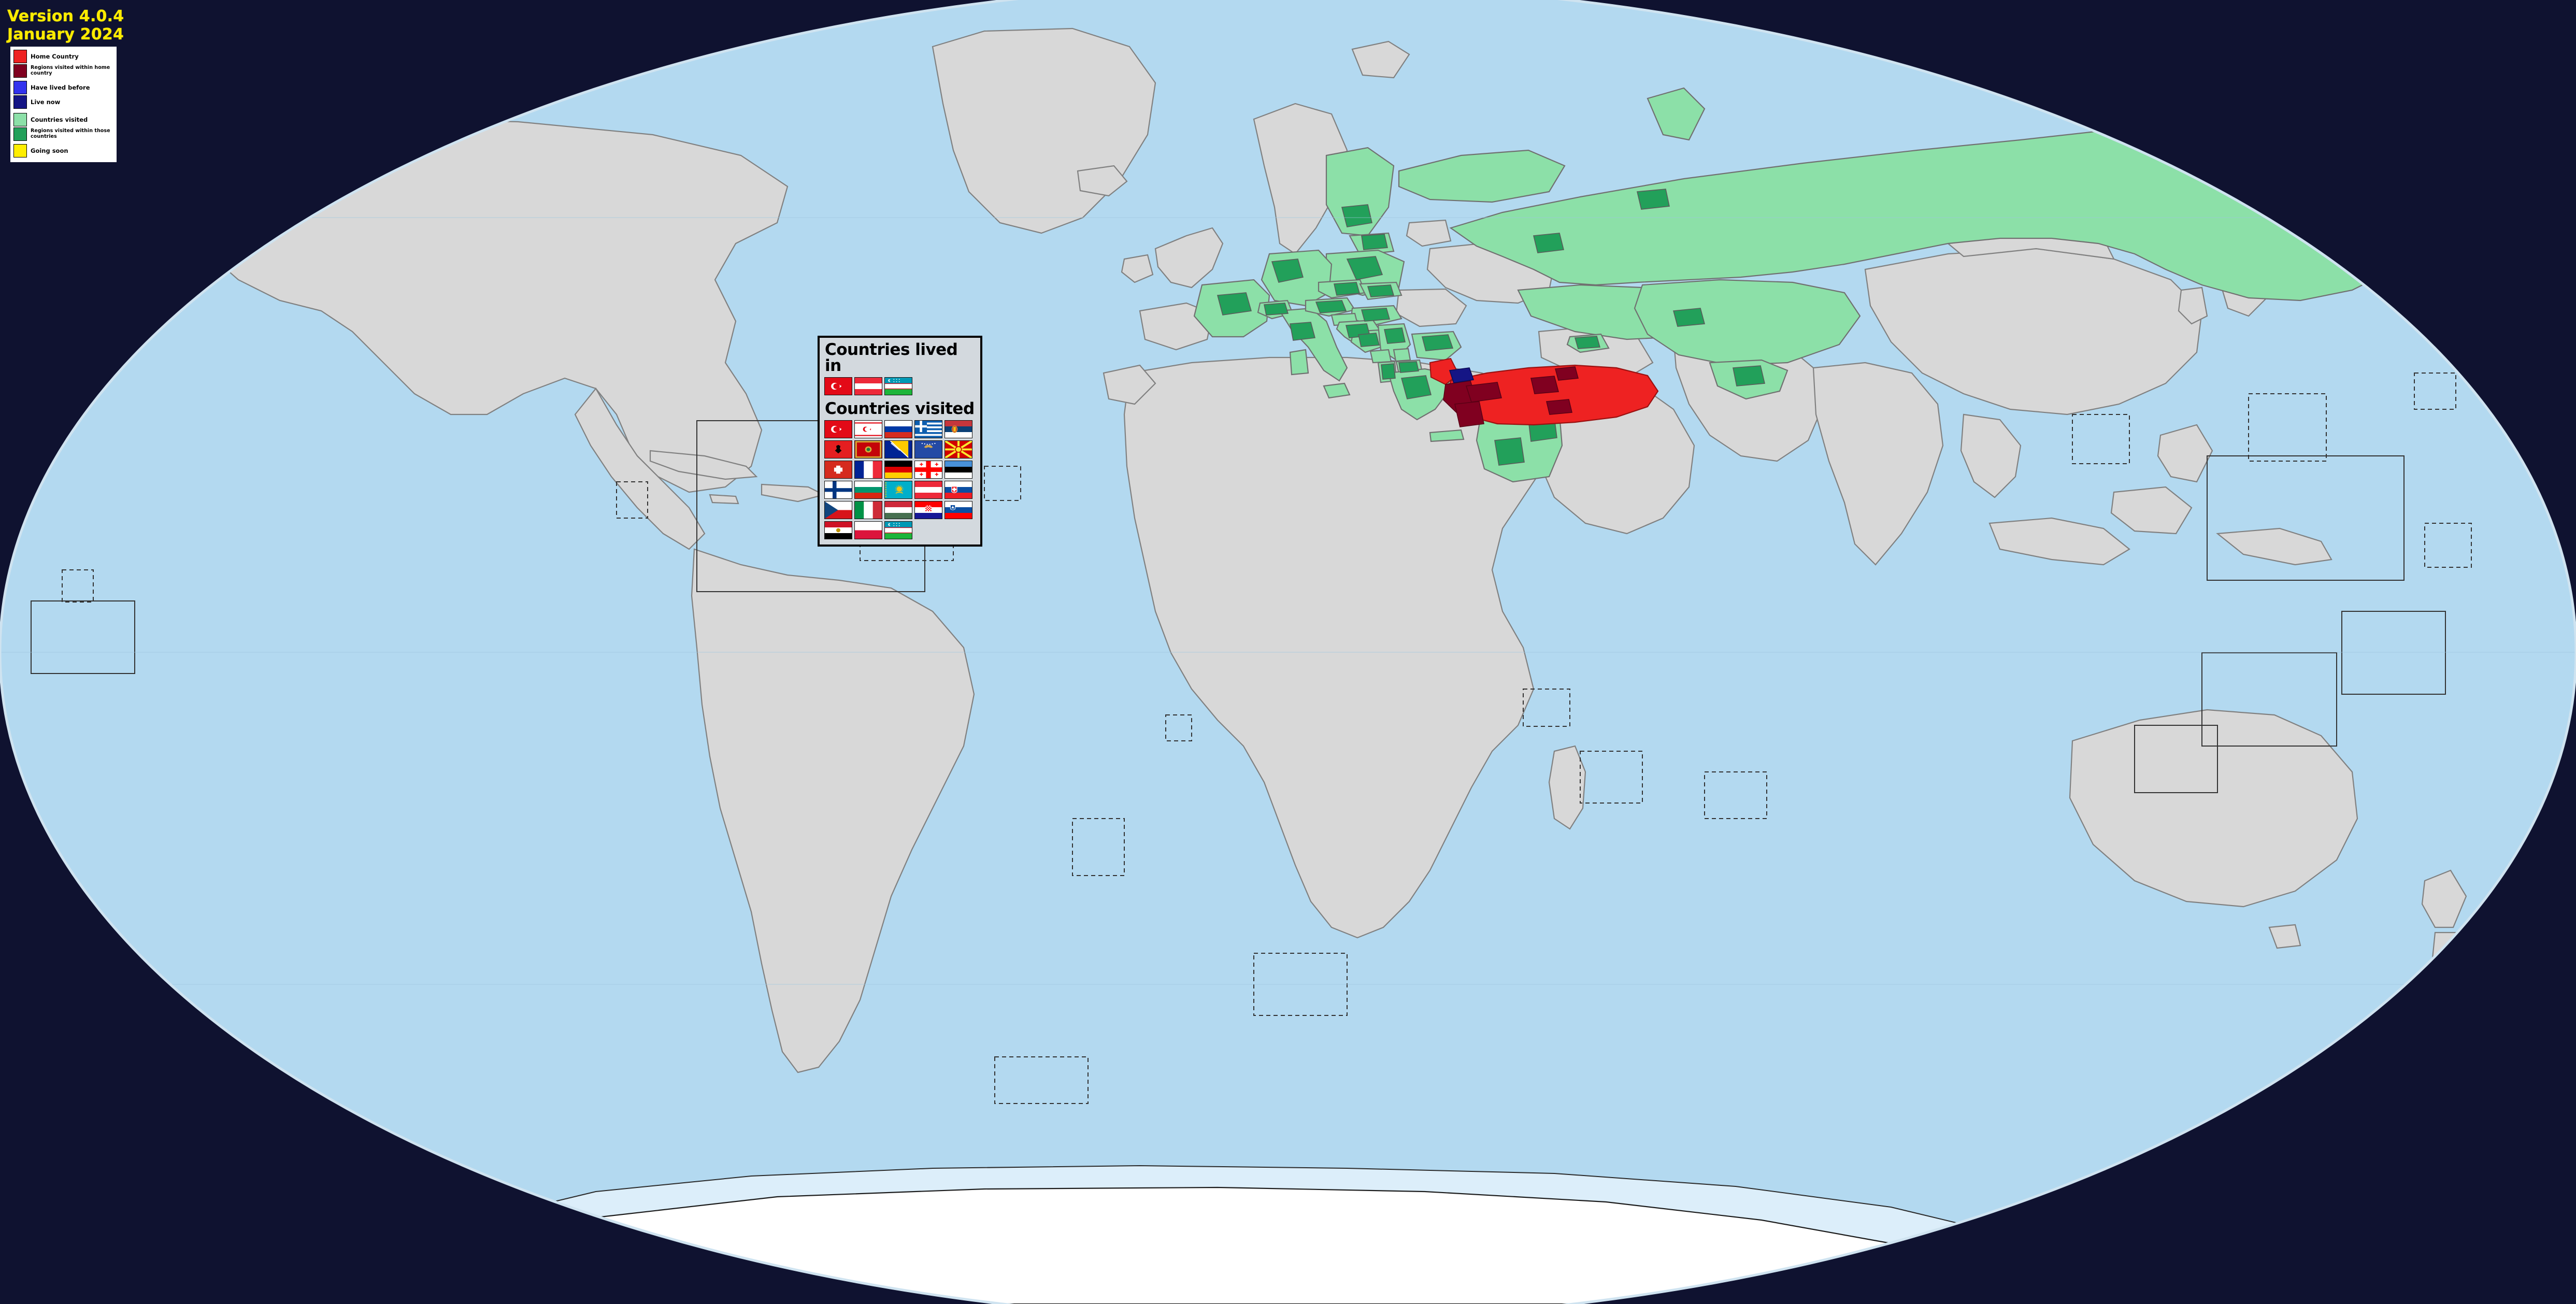  I want to click on new-guinea, so click(2274, 546).